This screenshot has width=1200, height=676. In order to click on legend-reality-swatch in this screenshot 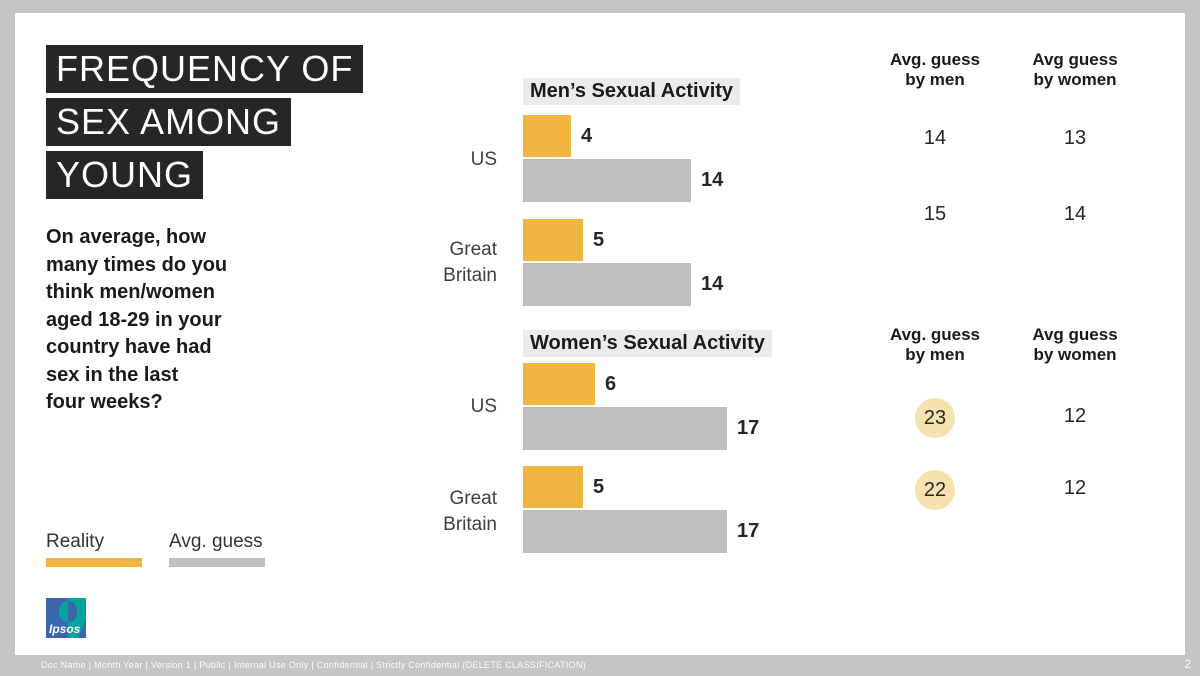, I will do `click(94, 562)`.